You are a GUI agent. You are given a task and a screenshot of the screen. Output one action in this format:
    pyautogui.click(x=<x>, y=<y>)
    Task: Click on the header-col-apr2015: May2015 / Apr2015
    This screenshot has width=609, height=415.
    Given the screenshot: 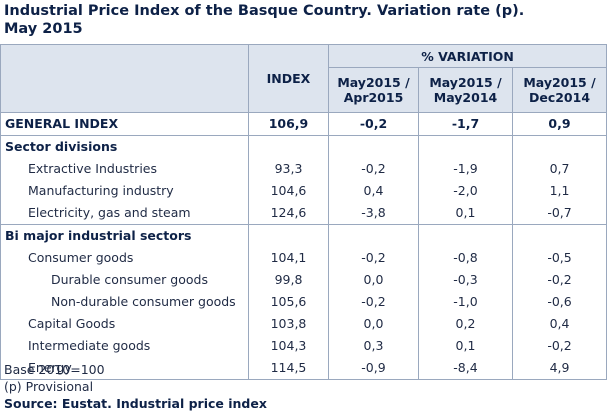 What is the action you would take?
    pyautogui.click(x=373, y=90)
    